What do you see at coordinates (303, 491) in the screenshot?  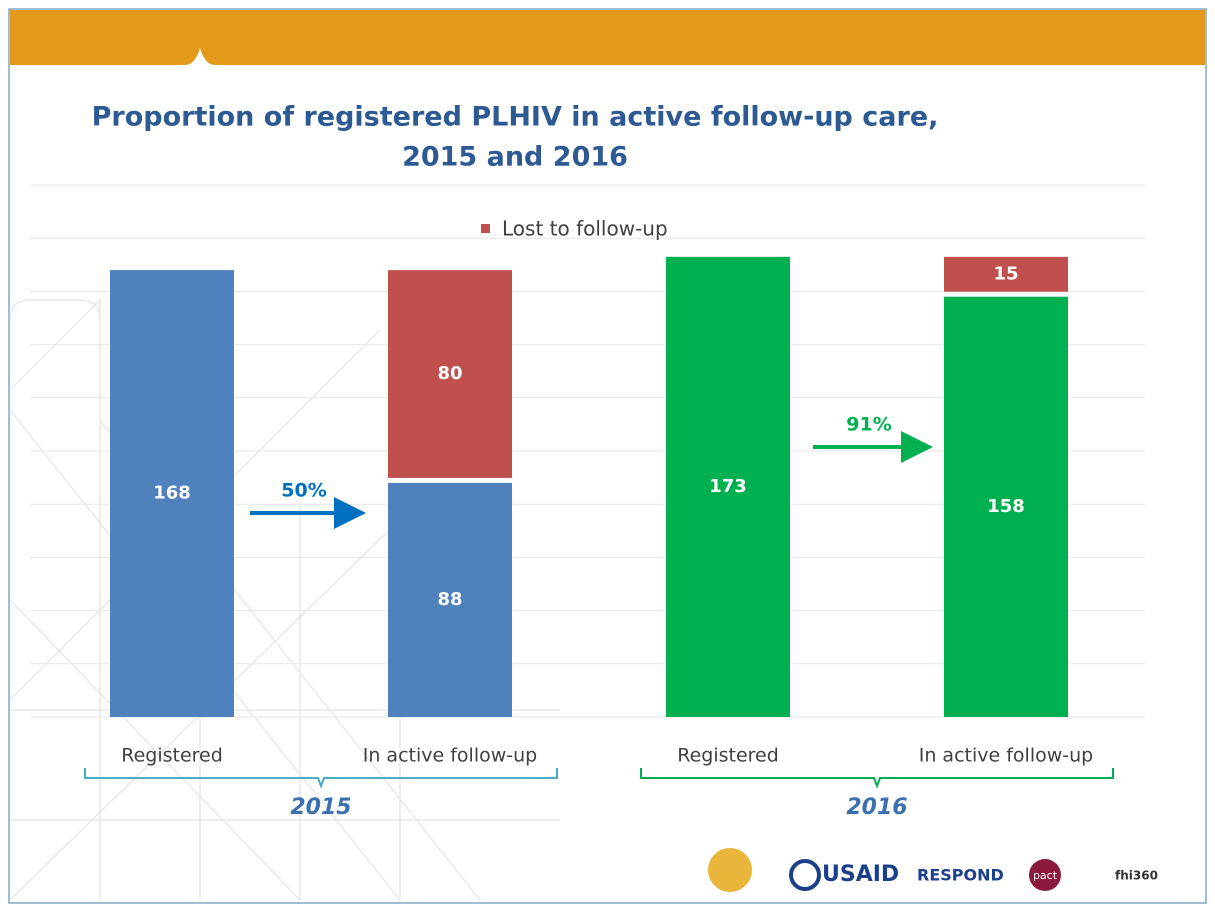 I see `annotation: 50%` at bounding box center [303, 491].